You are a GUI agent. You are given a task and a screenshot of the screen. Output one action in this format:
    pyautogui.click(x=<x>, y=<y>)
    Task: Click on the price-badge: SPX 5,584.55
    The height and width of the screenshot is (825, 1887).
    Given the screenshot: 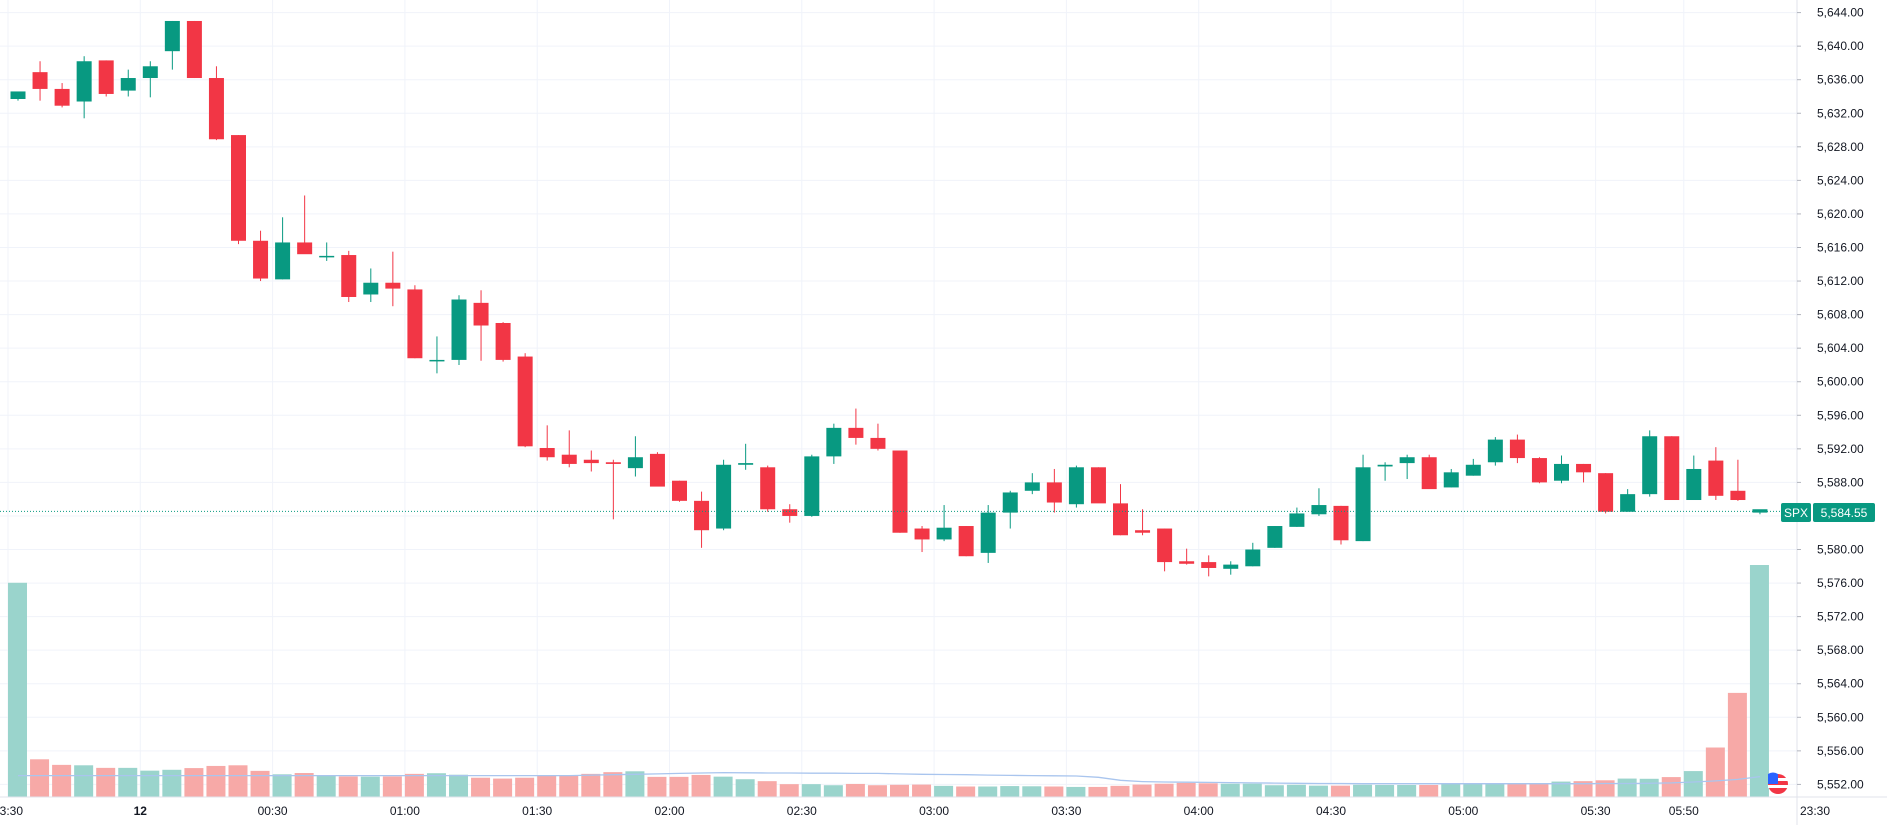 What is the action you would take?
    pyautogui.click(x=1828, y=512)
    